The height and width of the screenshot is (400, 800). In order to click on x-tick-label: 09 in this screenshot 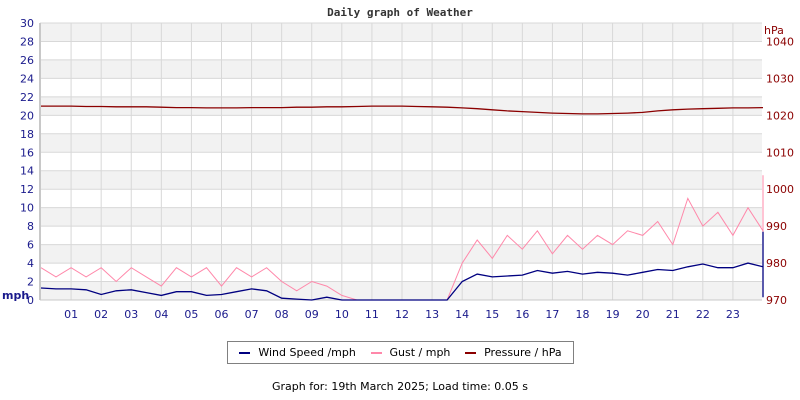, I will do `click(312, 314)`.